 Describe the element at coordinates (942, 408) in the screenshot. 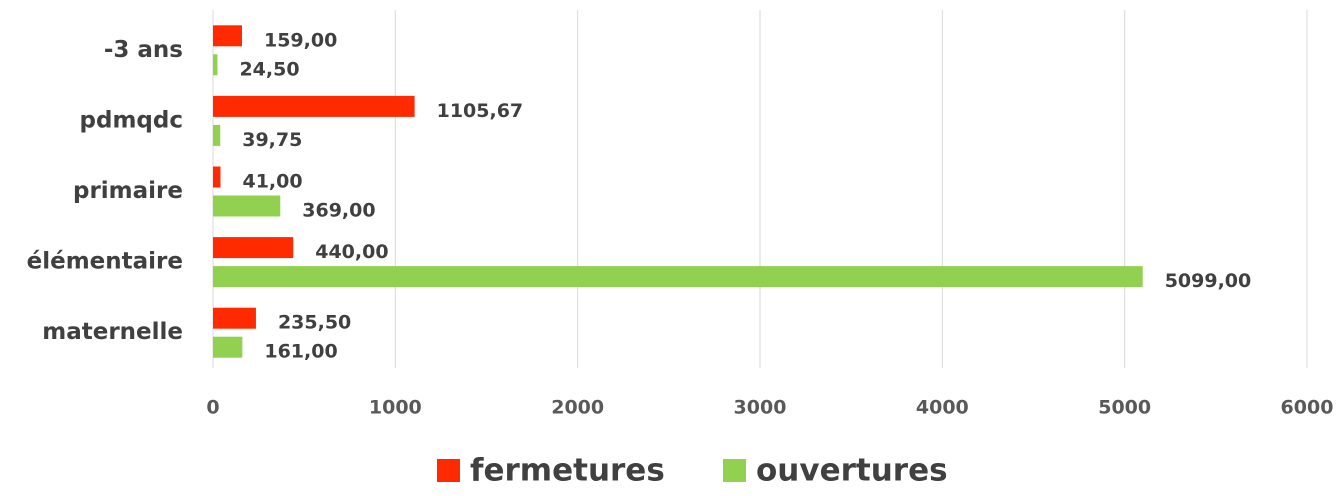

I see `x-tick-label: 4000` at that location.